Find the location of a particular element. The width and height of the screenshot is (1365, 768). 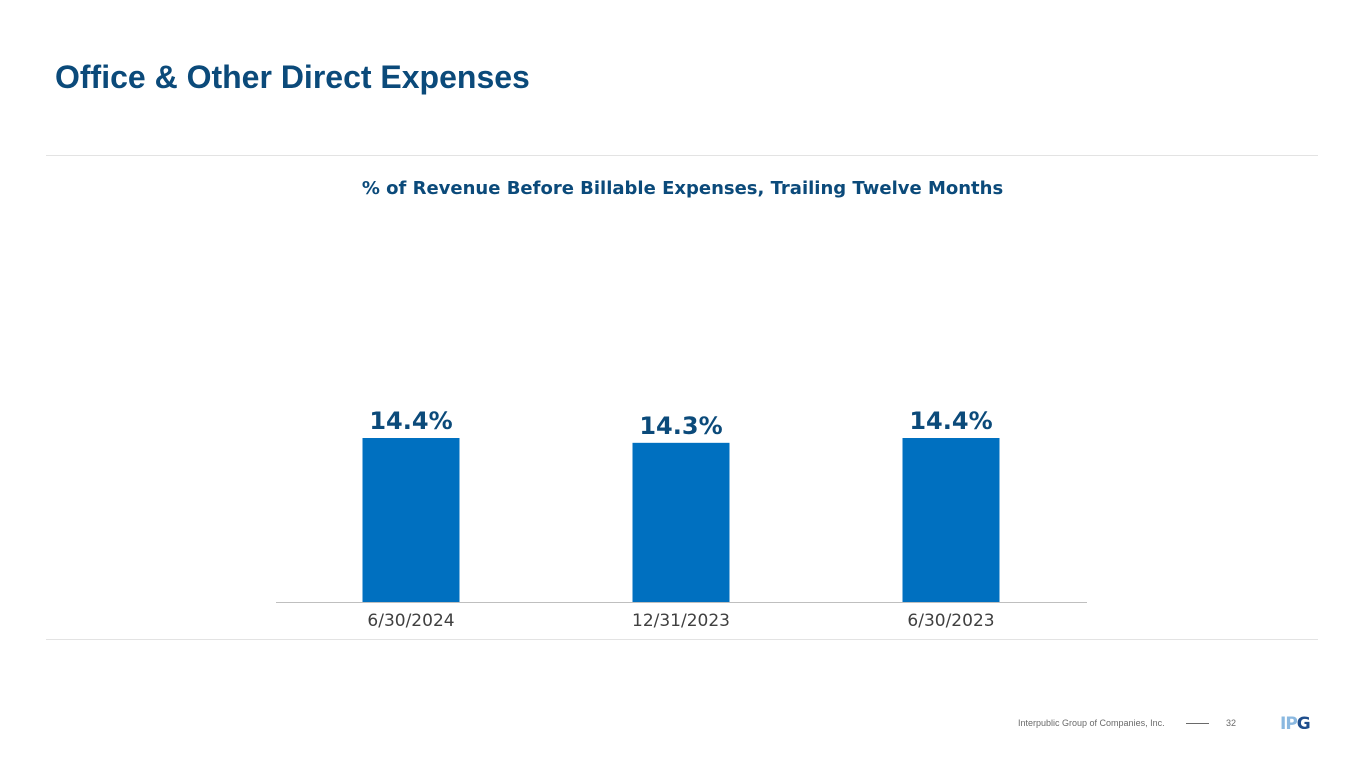

logo-letter-i: I is located at coordinates (1283, 724).